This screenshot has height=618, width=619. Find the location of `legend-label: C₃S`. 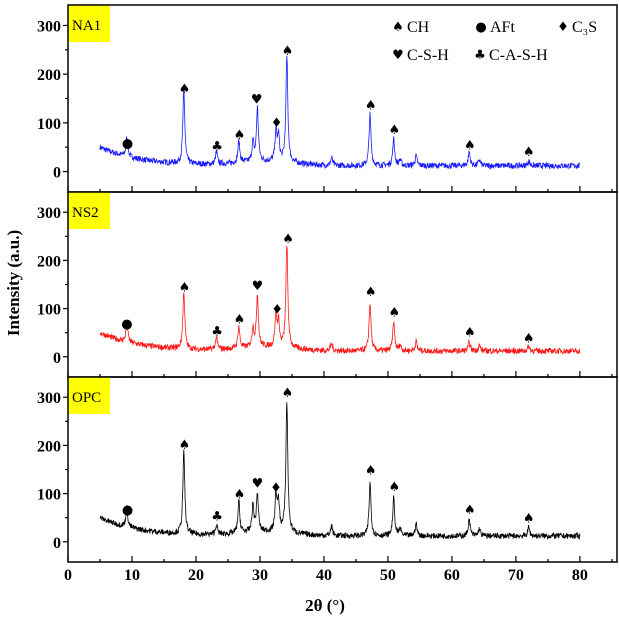

legend-label: C₃S is located at coordinates (584, 27).